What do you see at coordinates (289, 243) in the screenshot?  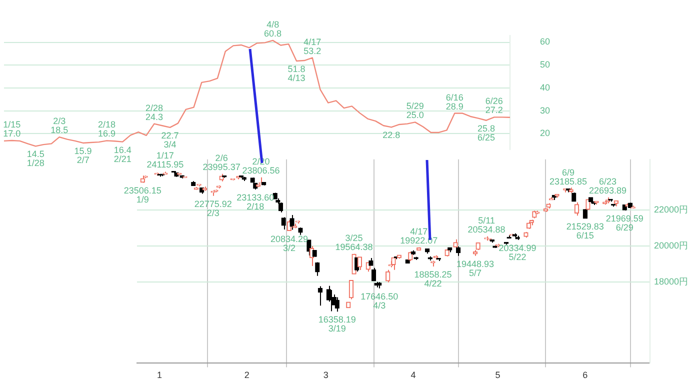 I see `annotation: 20834.29 3/2` at bounding box center [289, 243].